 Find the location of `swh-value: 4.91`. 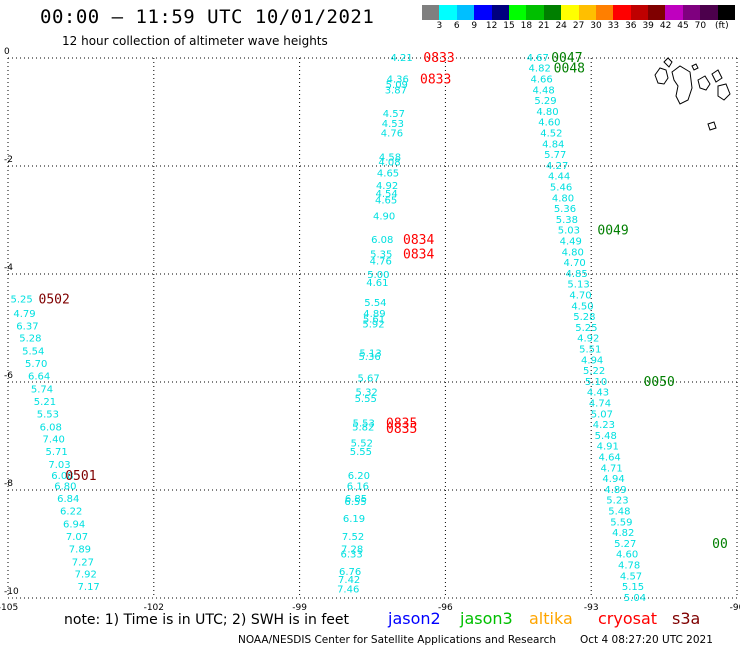

swh-value: 4.91 is located at coordinates (608, 447).